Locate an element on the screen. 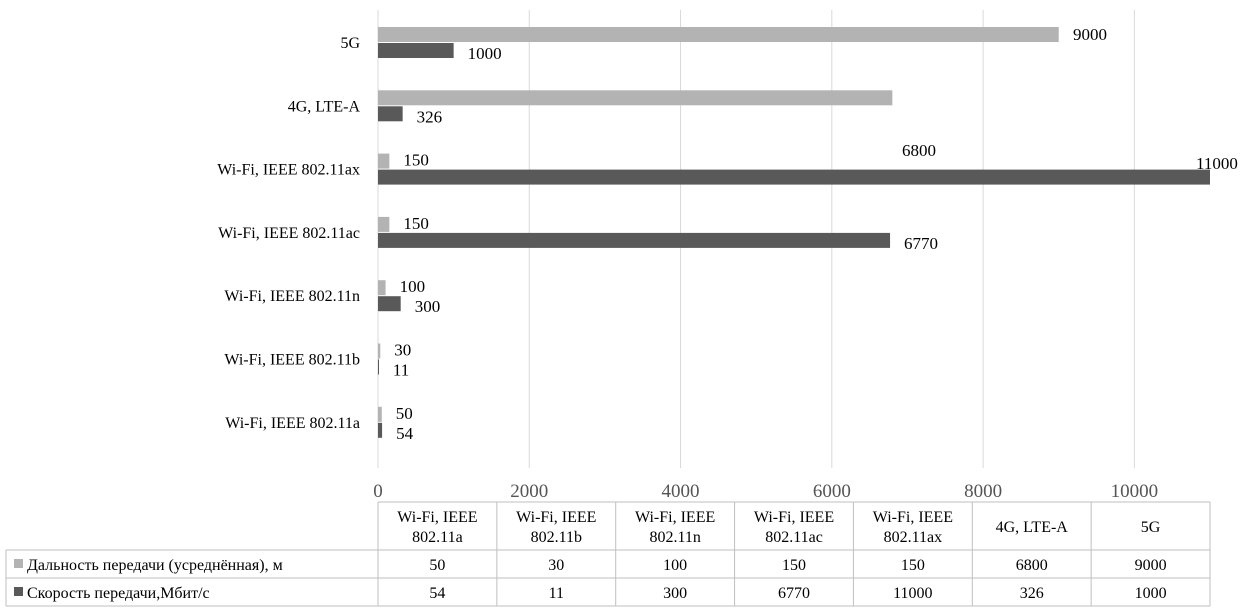 The height and width of the screenshot is (615, 1256). category-label: Wi-Fi, IEEE 802.11ac is located at coordinates (289, 233).